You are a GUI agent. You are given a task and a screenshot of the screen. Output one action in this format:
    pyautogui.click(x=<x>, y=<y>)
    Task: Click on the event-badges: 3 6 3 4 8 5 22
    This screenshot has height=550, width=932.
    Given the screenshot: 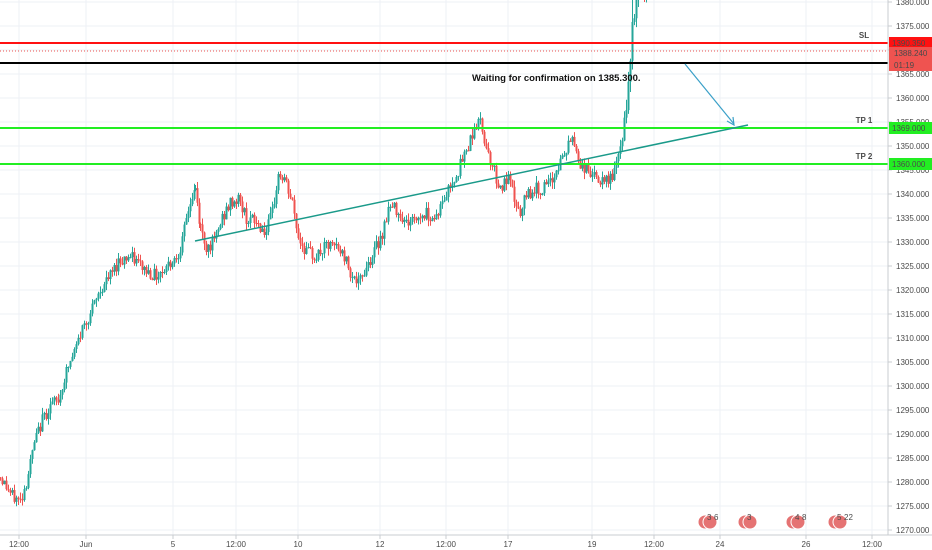 What is the action you would take?
    pyautogui.click(x=775, y=521)
    